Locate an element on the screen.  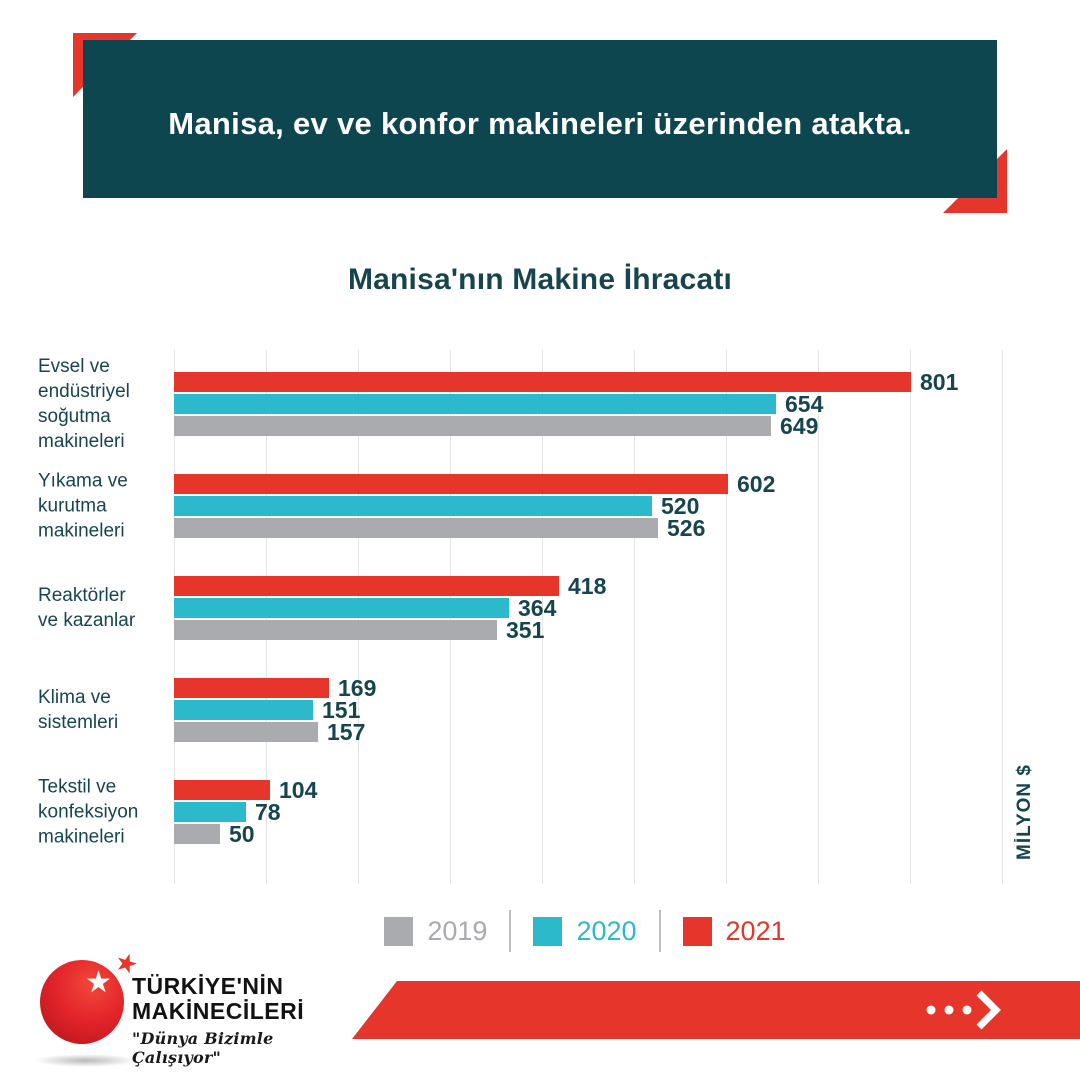
chart-title: Manisa'nın Makine İhracatı is located at coordinates (540, 279).